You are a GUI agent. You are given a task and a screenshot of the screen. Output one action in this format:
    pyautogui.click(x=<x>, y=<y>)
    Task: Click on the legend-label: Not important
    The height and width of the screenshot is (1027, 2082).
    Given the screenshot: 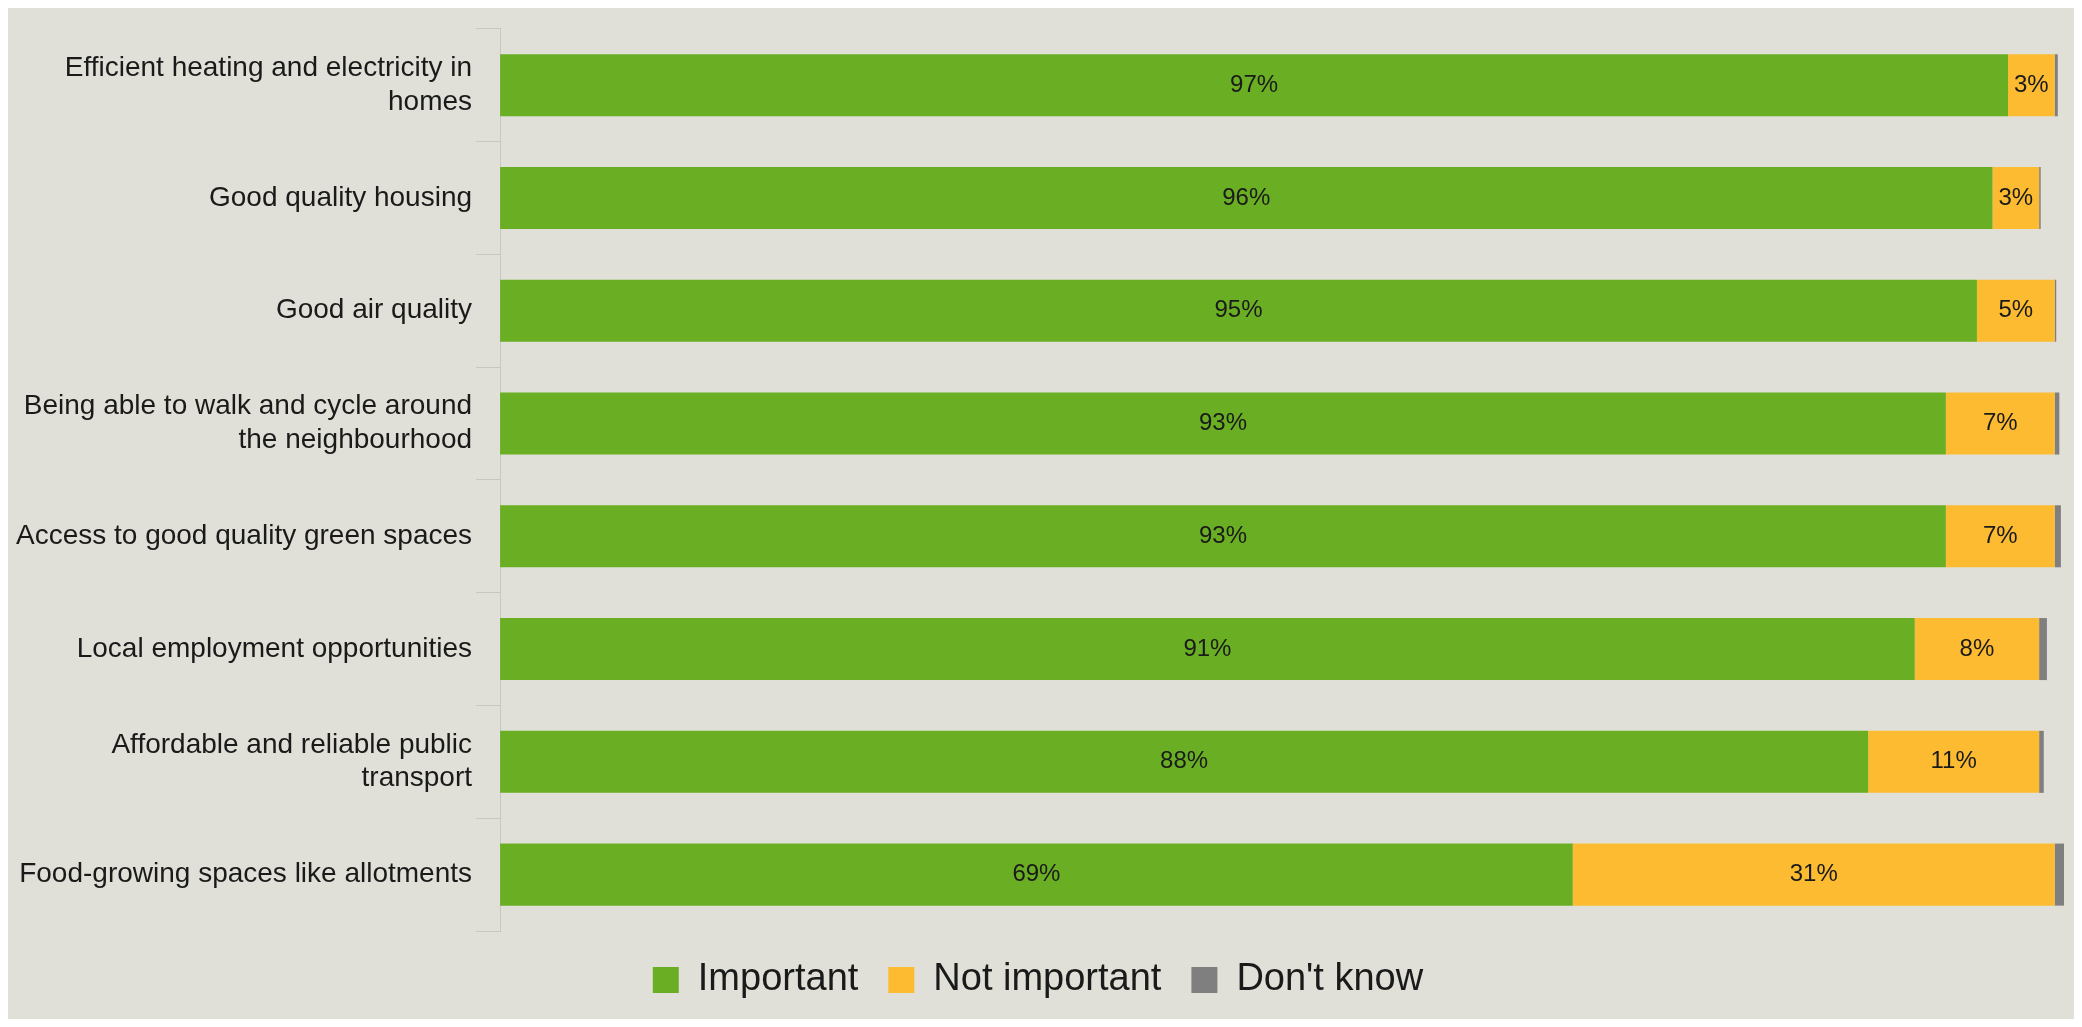 What is the action you would take?
    pyautogui.click(x=1047, y=977)
    